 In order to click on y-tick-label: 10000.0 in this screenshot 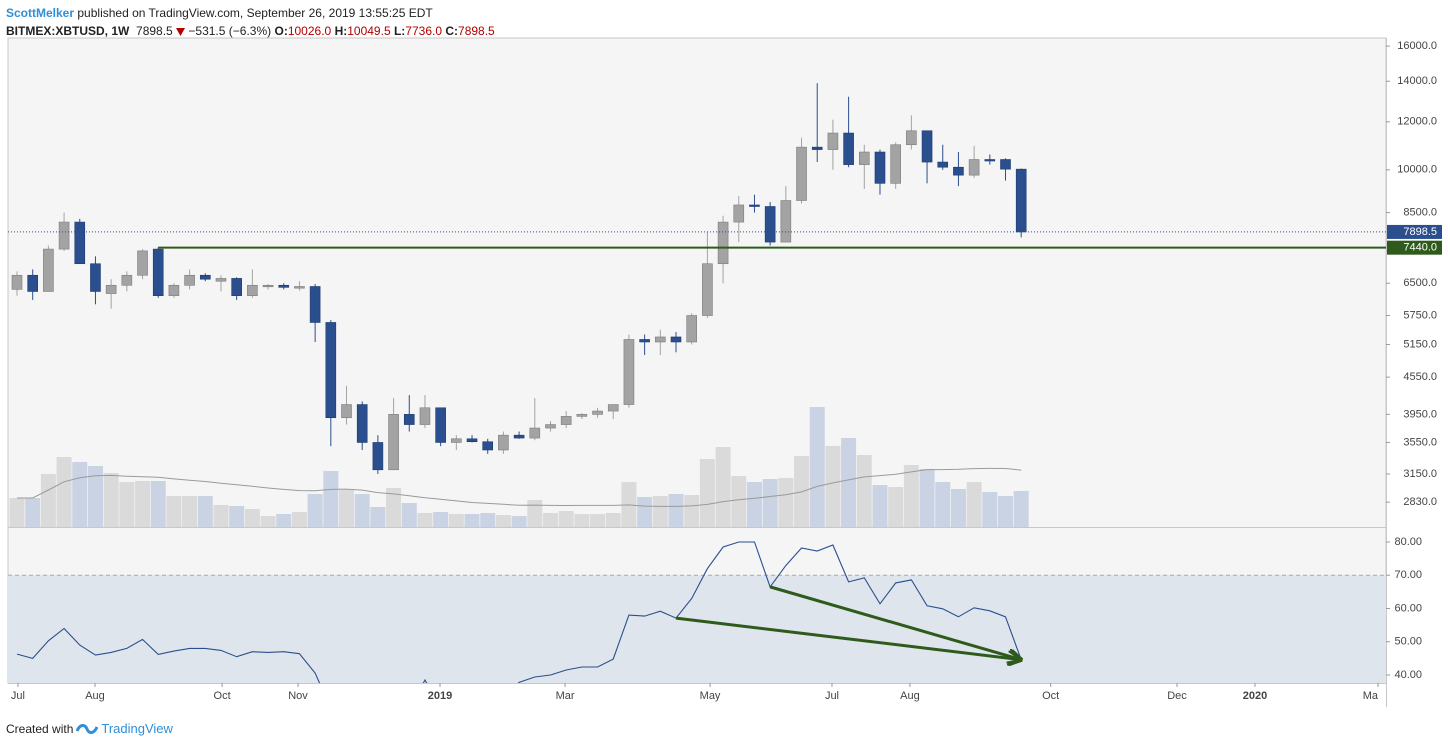, I will do `click(1417, 170)`.